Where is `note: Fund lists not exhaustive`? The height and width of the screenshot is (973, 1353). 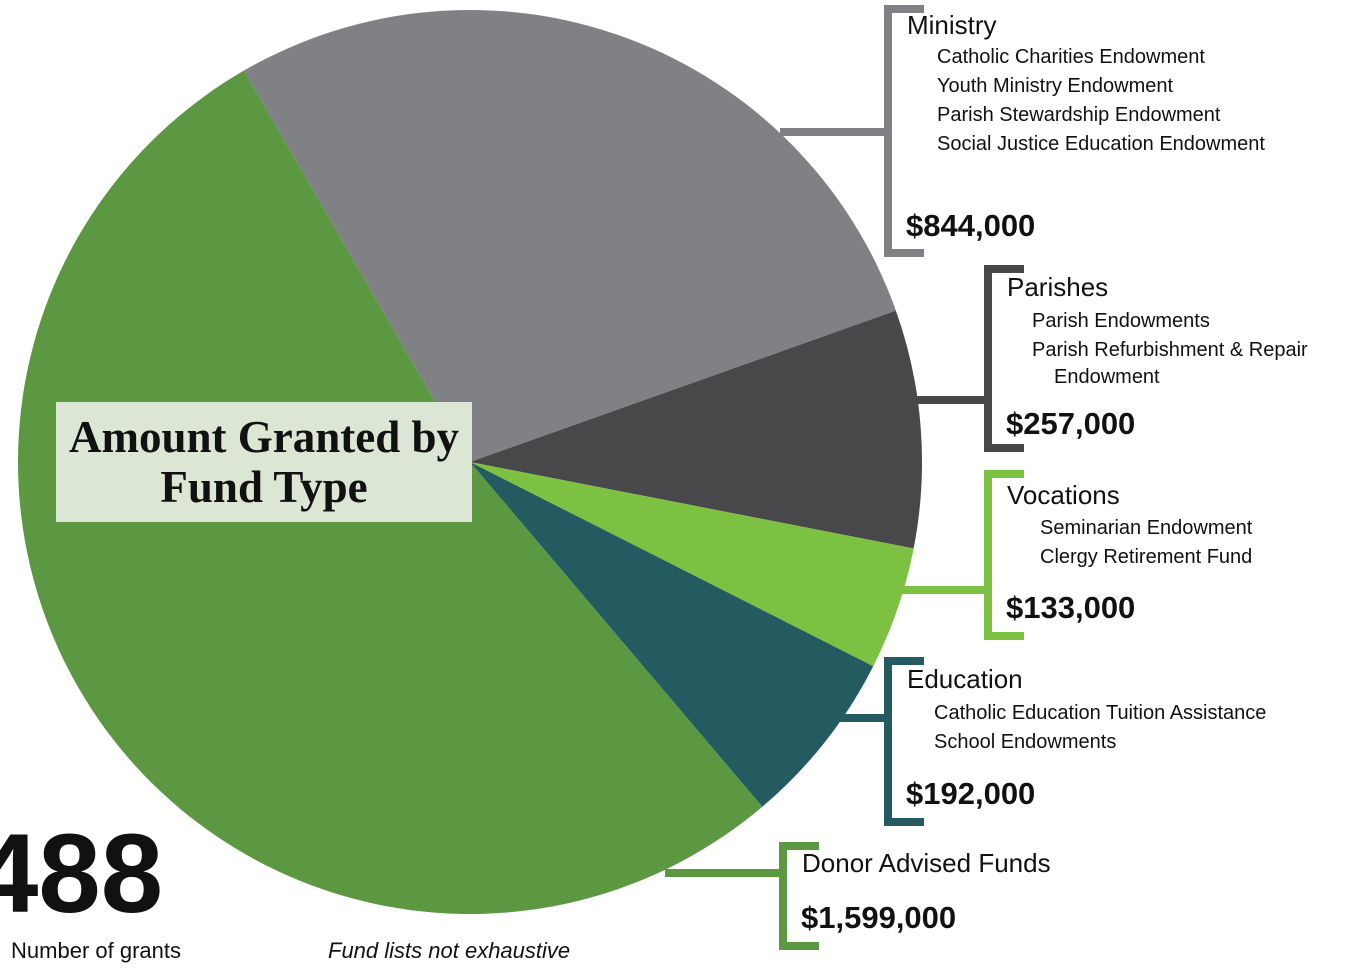
note: Fund lists not exhaustive is located at coordinates (449, 950).